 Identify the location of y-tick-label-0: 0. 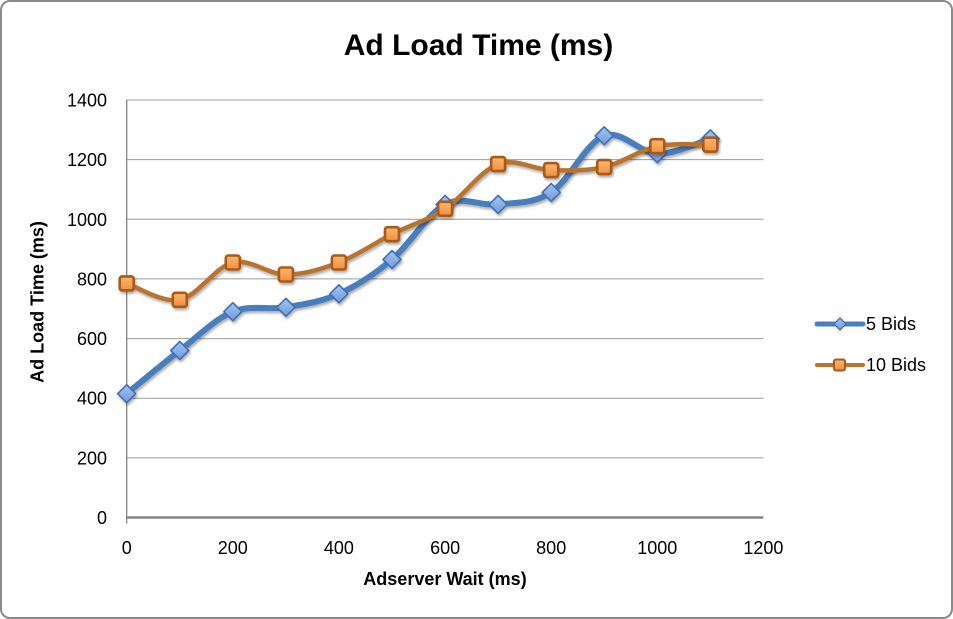
(102, 518).